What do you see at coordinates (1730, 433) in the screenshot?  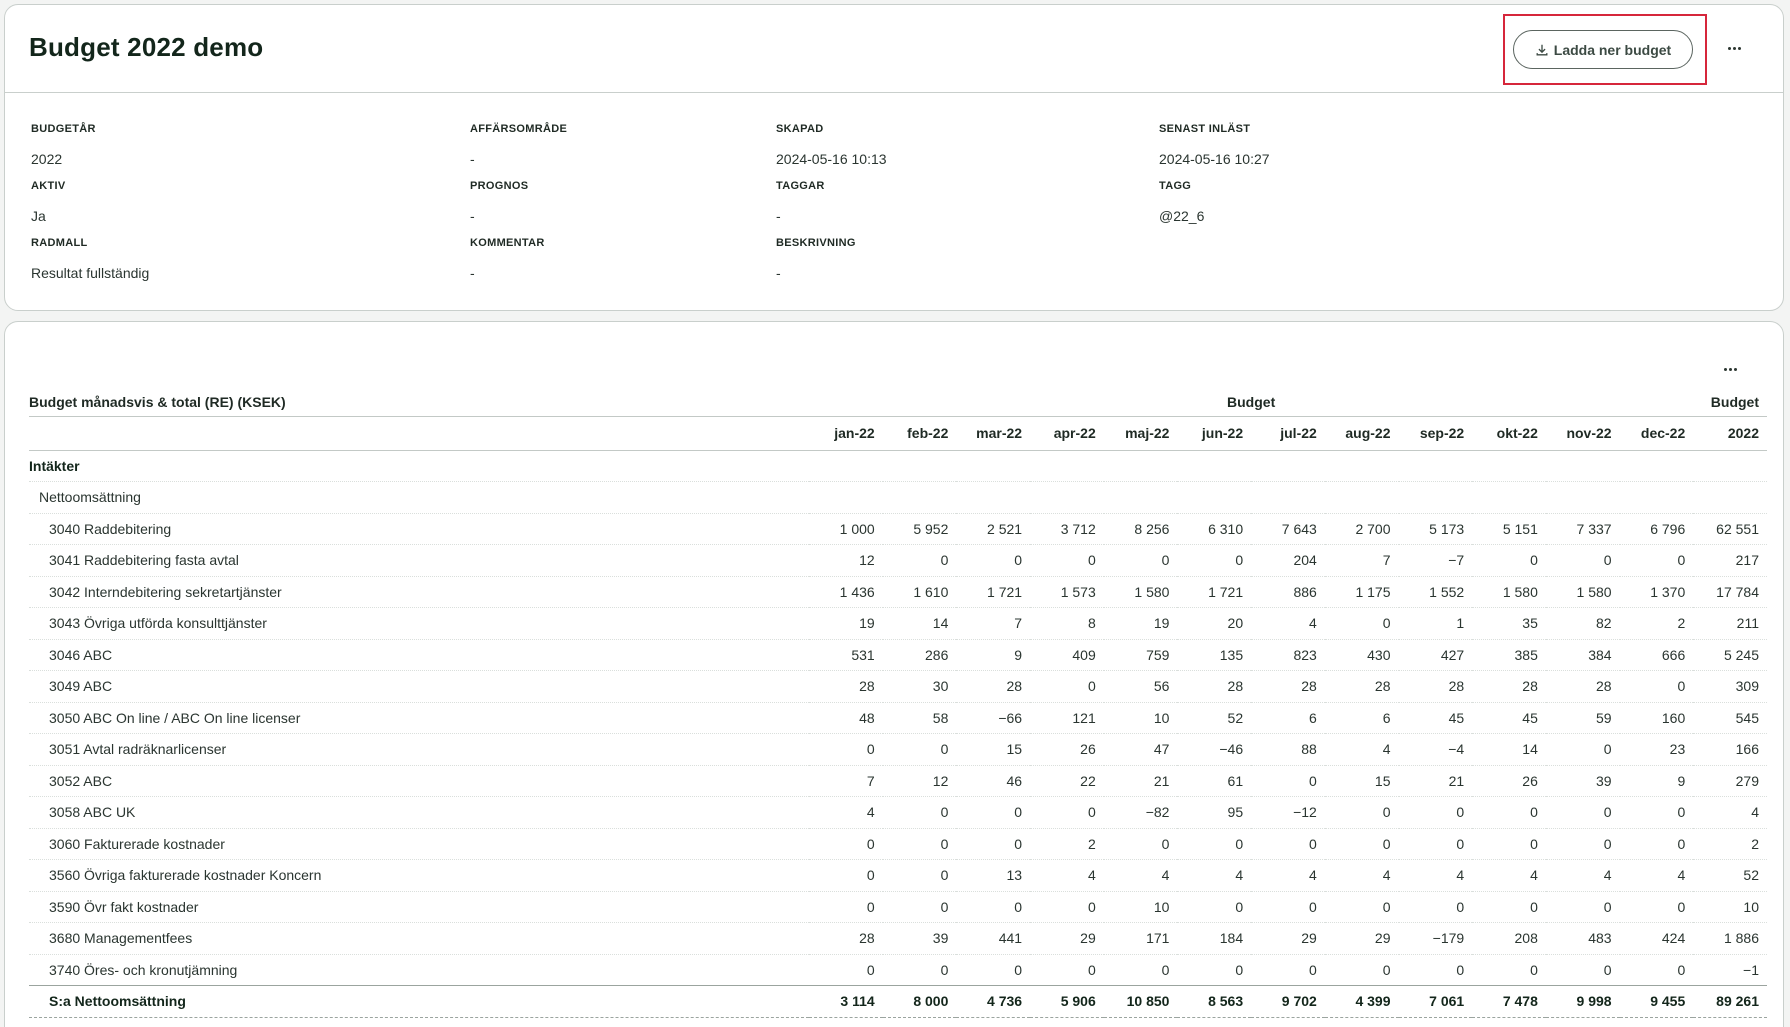 I see `column-header: 2022` at bounding box center [1730, 433].